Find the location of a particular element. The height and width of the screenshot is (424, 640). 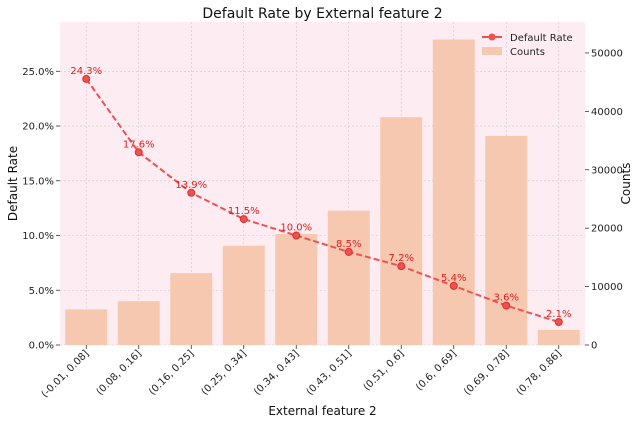

legend-label-counts: Counts is located at coordinates (527, 52).